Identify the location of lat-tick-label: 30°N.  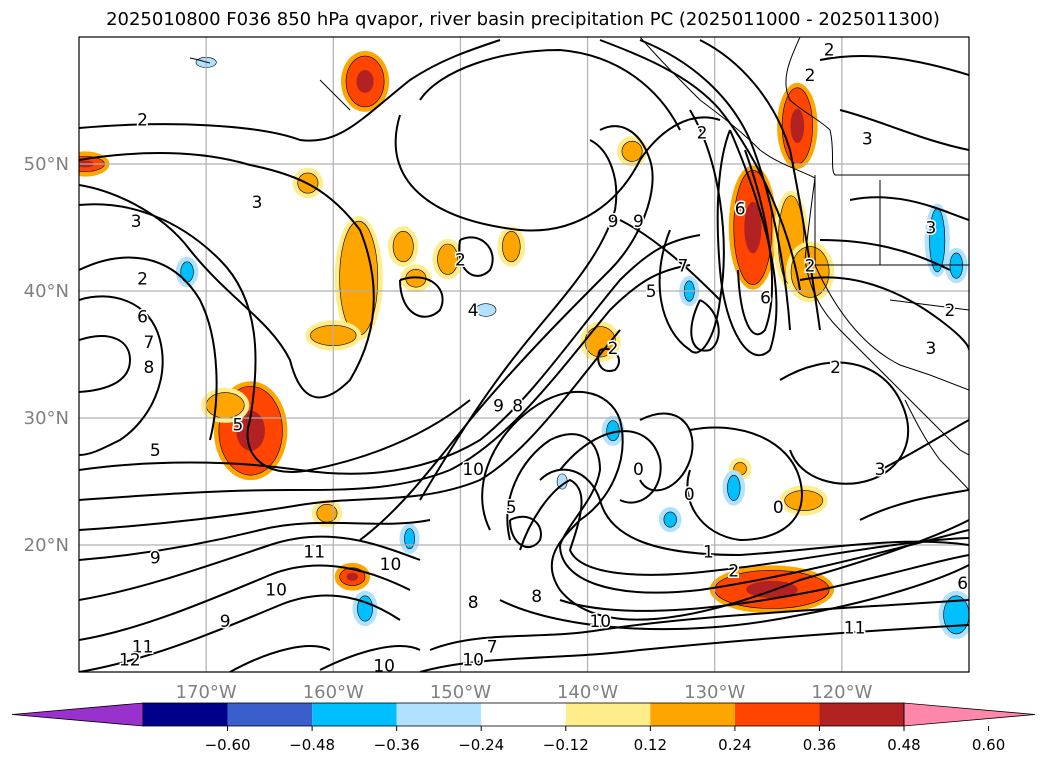
(46, 418).